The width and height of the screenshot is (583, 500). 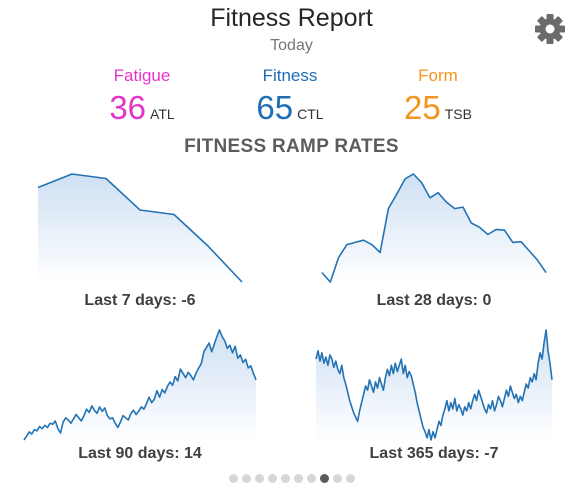 What do you see at coordinates (140, 453) in the screenshot?
I see `chart-title: Last 90 days: 14` at bounding box center [140, 453].